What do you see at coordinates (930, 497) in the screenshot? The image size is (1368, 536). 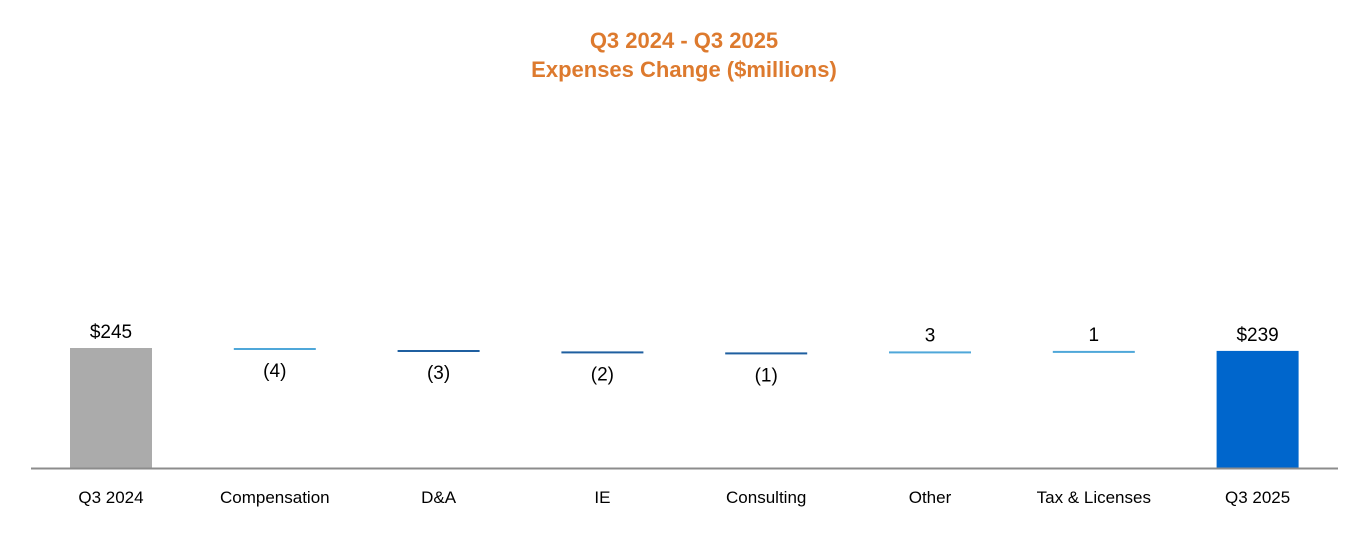 I see `category-label-other: Other` at bounding box center [930, 497].